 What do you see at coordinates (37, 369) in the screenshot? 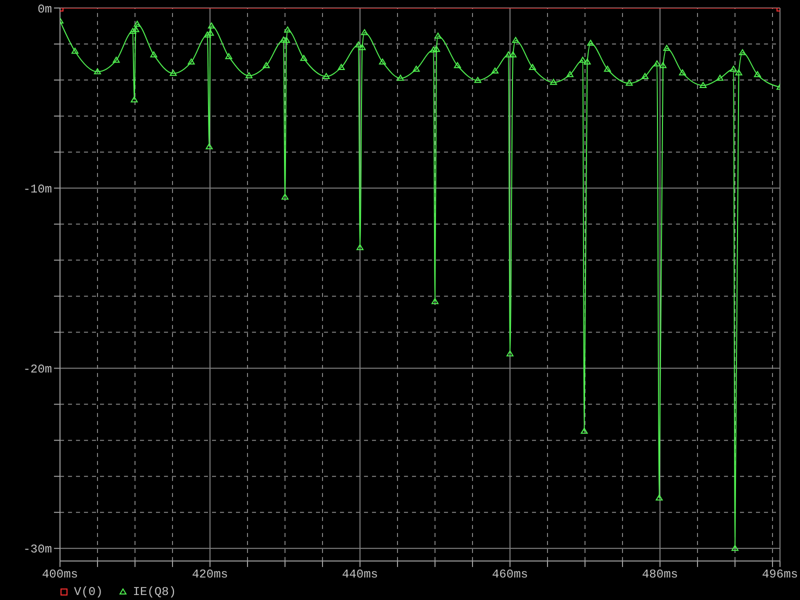
I see `y-tick-label: -20m` at bounding box center [37, 369].